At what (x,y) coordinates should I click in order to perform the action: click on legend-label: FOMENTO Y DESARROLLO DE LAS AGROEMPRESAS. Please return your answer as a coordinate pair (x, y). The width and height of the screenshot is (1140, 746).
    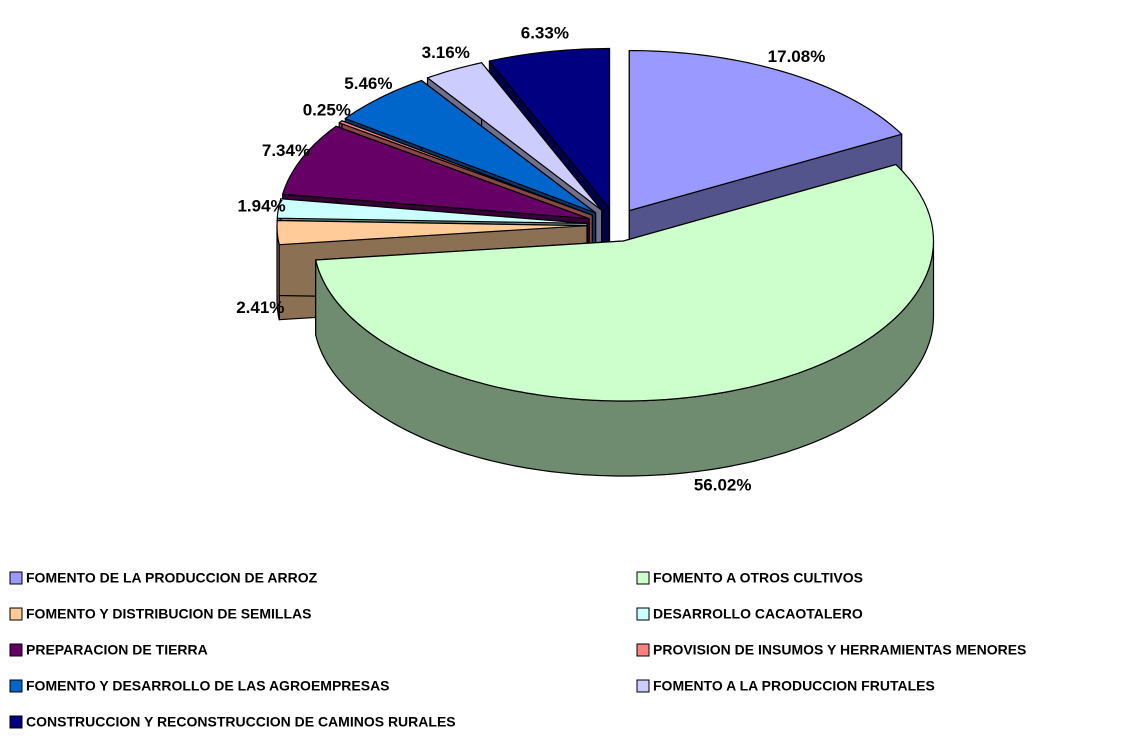
    Looking at the image, I should click on (208, 686).